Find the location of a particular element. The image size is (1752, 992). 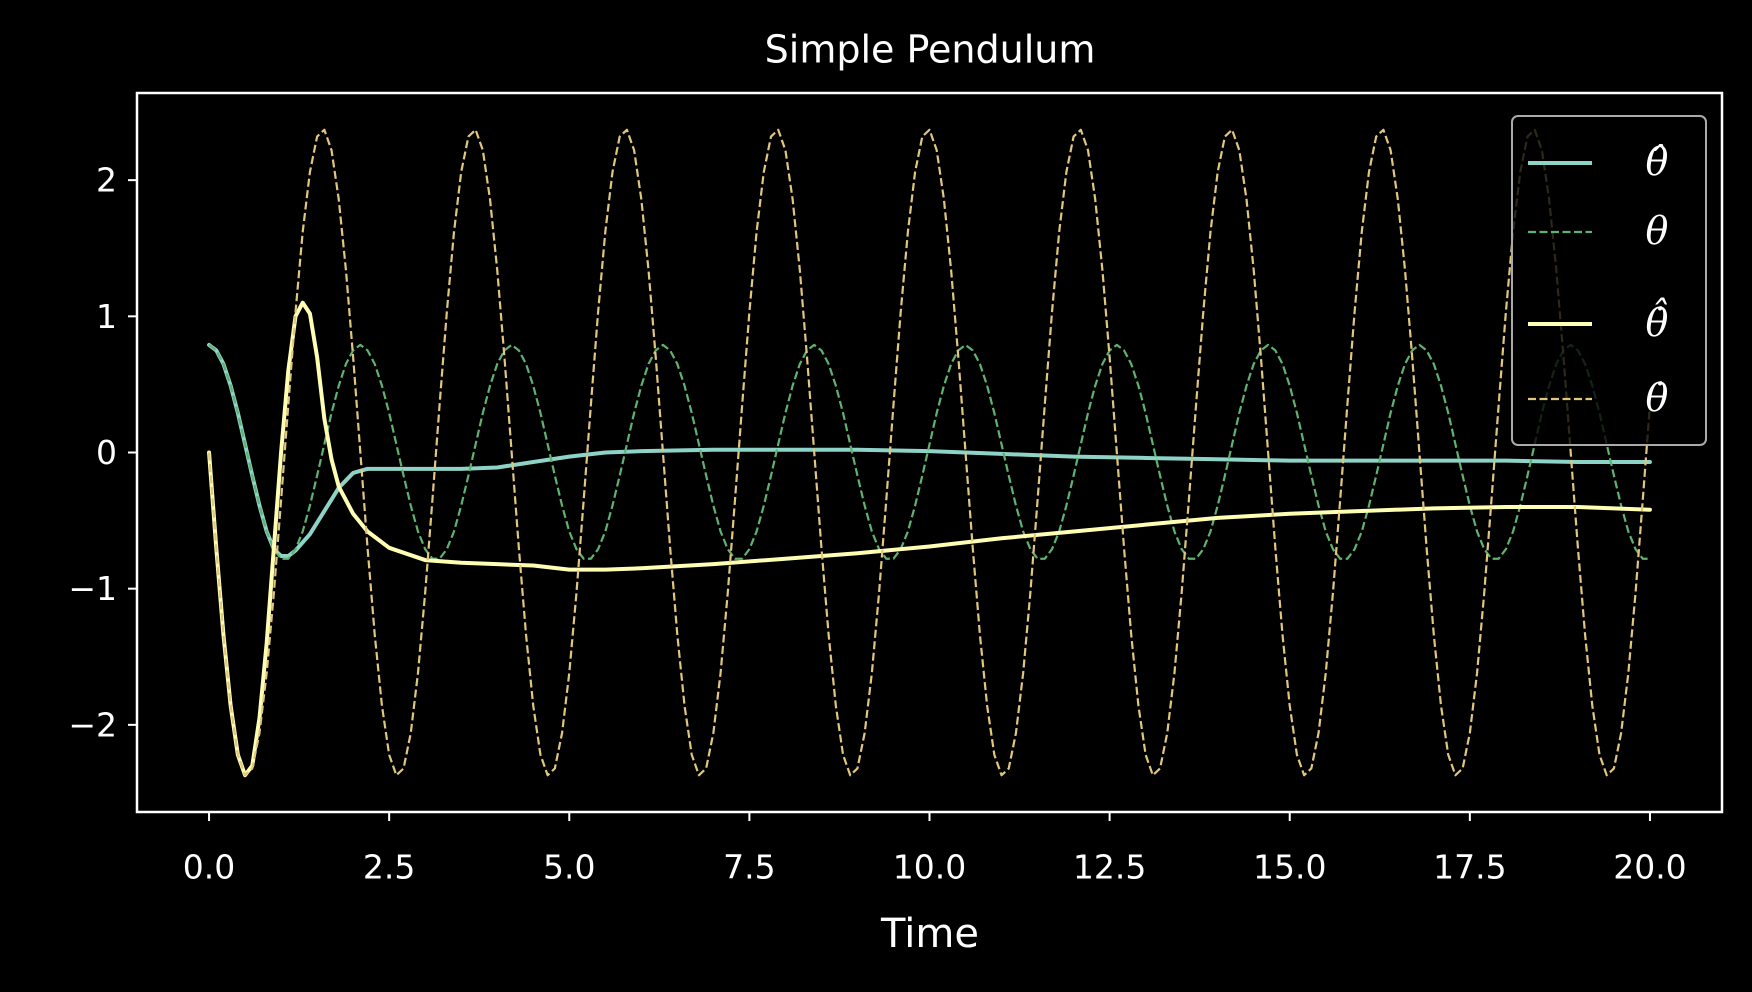

y-tick-label: 2 is located at coordinates (106, 180).